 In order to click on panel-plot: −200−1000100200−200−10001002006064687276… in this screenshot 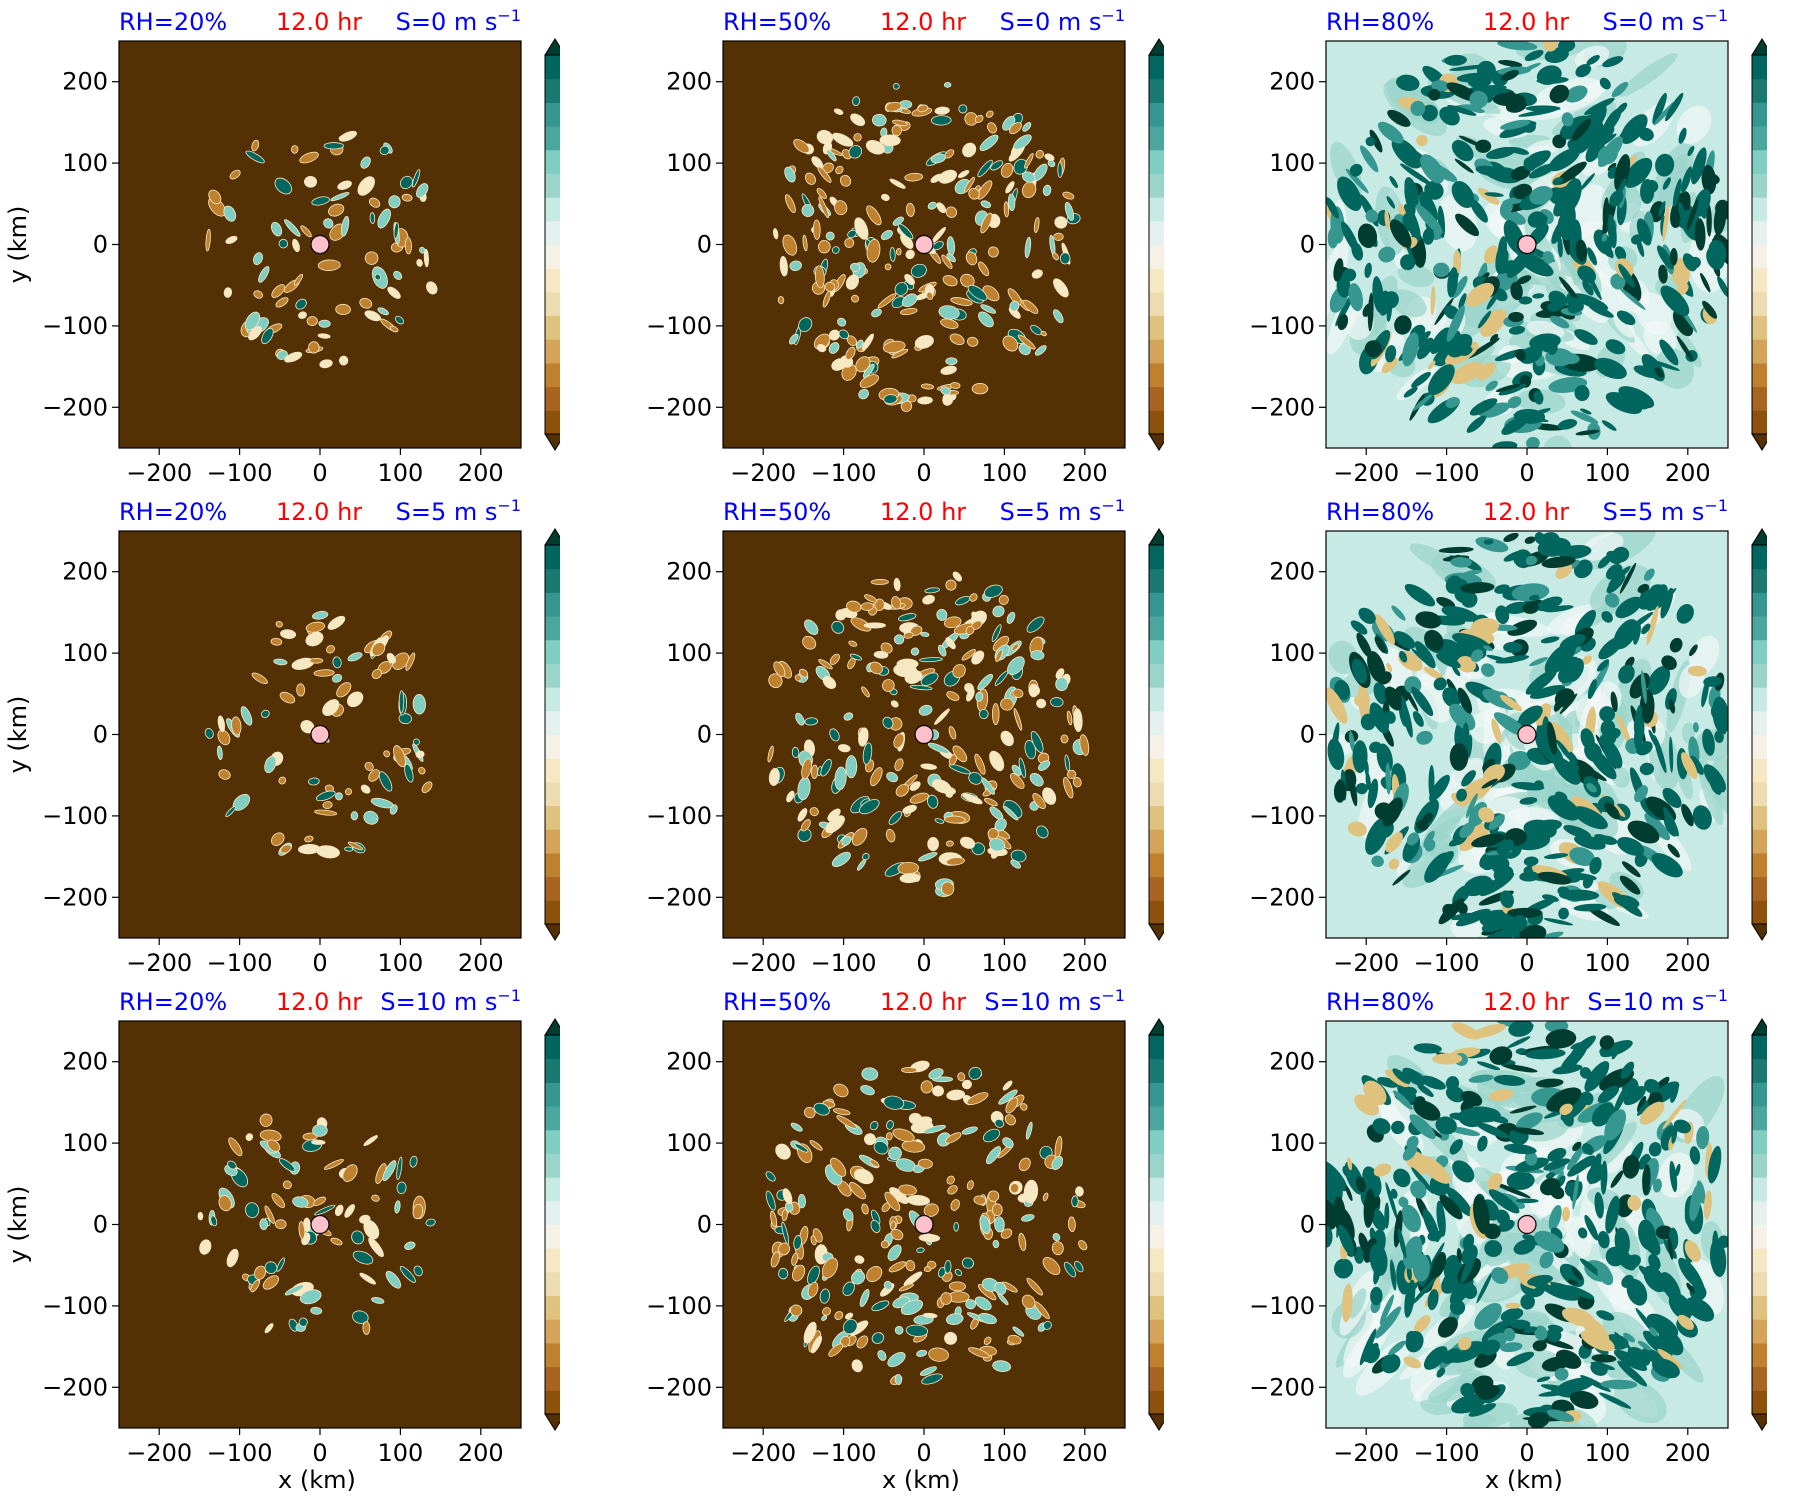, I will do `click(905, 1242)`.